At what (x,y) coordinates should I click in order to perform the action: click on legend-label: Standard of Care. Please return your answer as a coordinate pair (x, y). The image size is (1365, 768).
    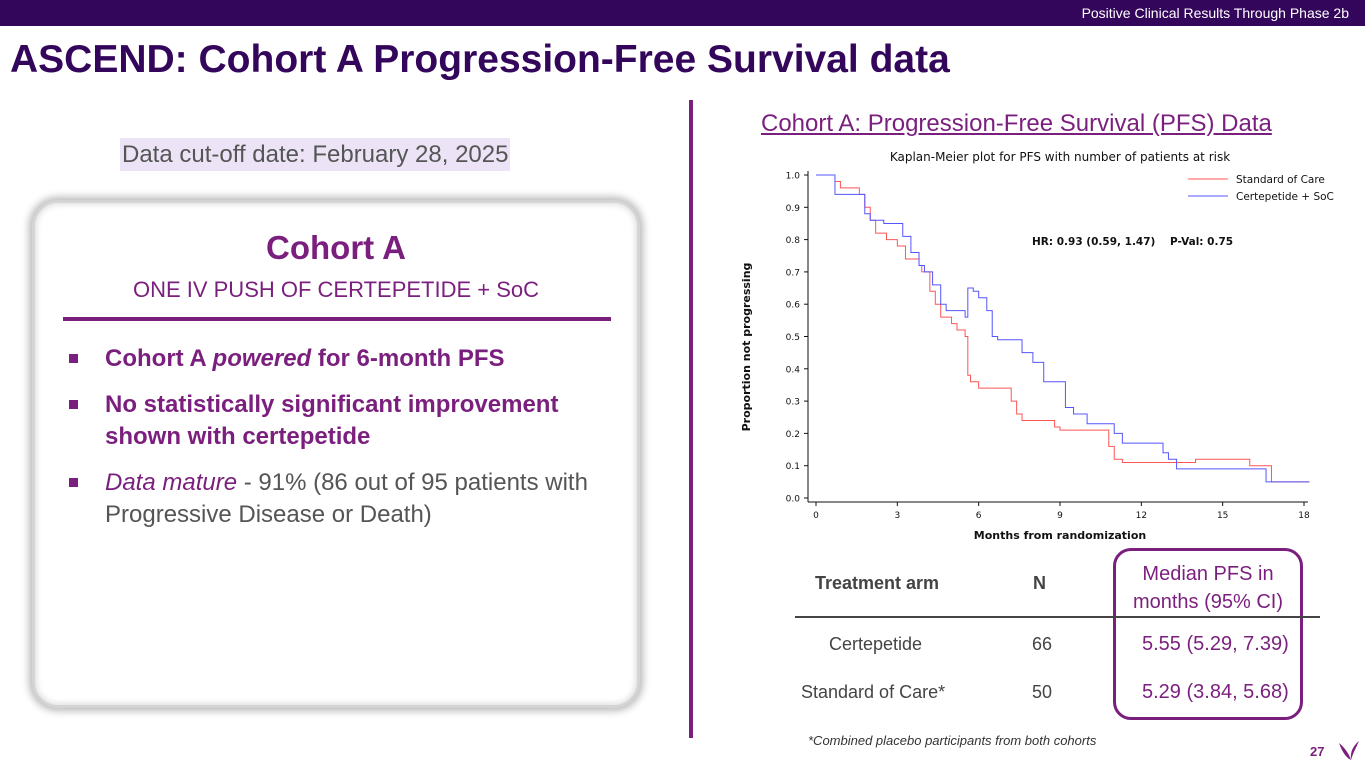
    Looking at the image, I should click on (1280, 180).